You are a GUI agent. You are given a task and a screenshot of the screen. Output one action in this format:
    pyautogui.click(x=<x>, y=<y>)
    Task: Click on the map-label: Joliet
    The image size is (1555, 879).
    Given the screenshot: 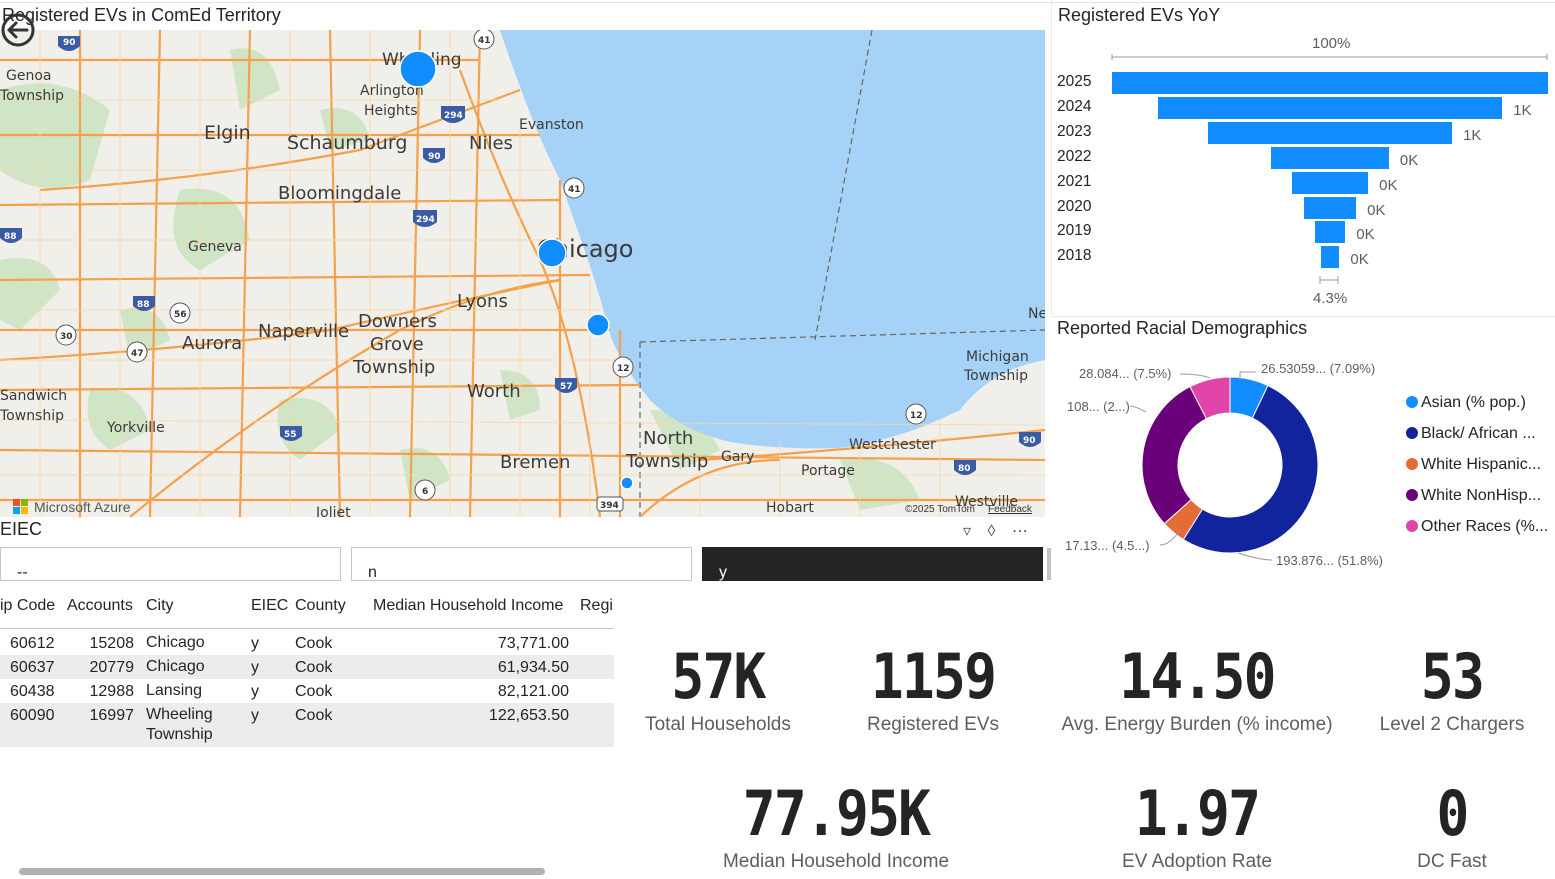 What is the action you would take?
    pyautogui.click(x=333, y=511)
    